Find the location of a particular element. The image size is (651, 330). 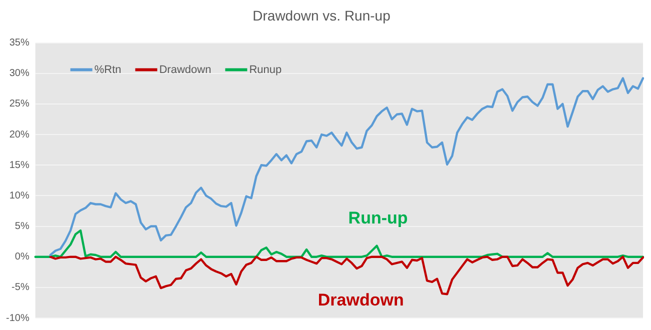

y-tick-label: -10% is located at coordinates (18, 318).